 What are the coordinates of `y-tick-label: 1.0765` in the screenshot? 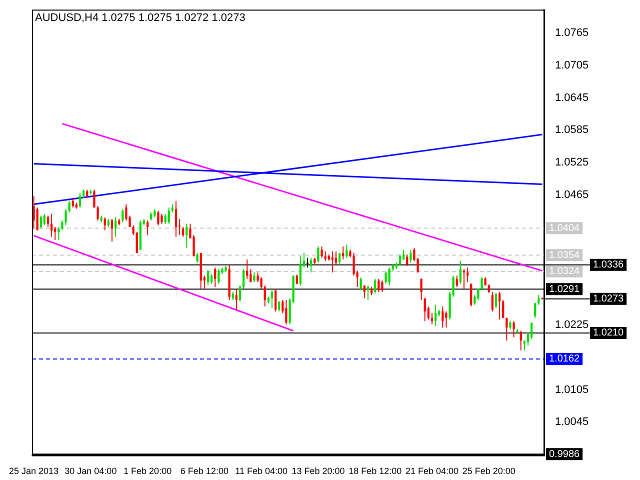 It's located at (572, 32).